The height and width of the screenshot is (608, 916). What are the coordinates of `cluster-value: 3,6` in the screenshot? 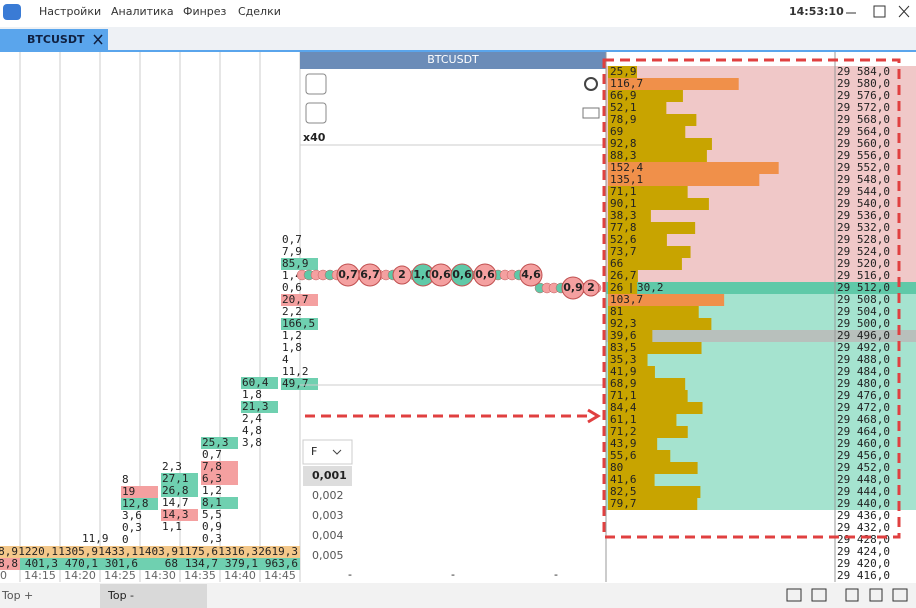 It's located at (132, 515).